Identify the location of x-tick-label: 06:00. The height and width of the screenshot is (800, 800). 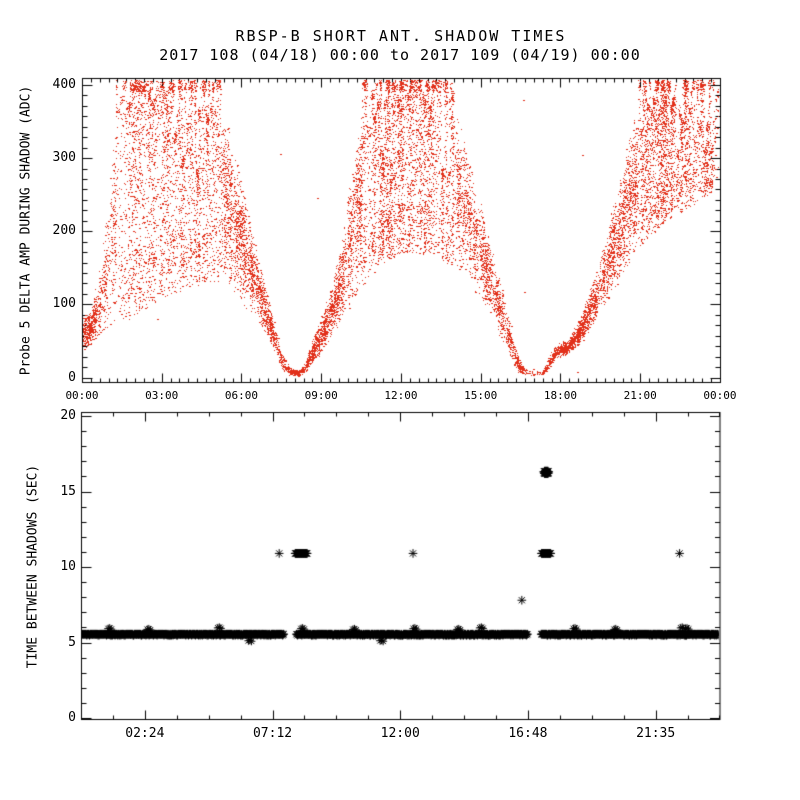
(241, 395).